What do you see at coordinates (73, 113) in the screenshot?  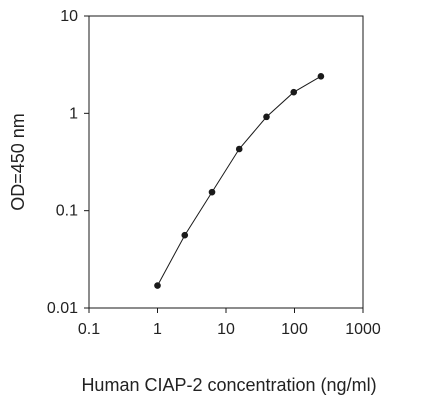 I see `y-tick-label: 1` at bounding box center [73, 113].